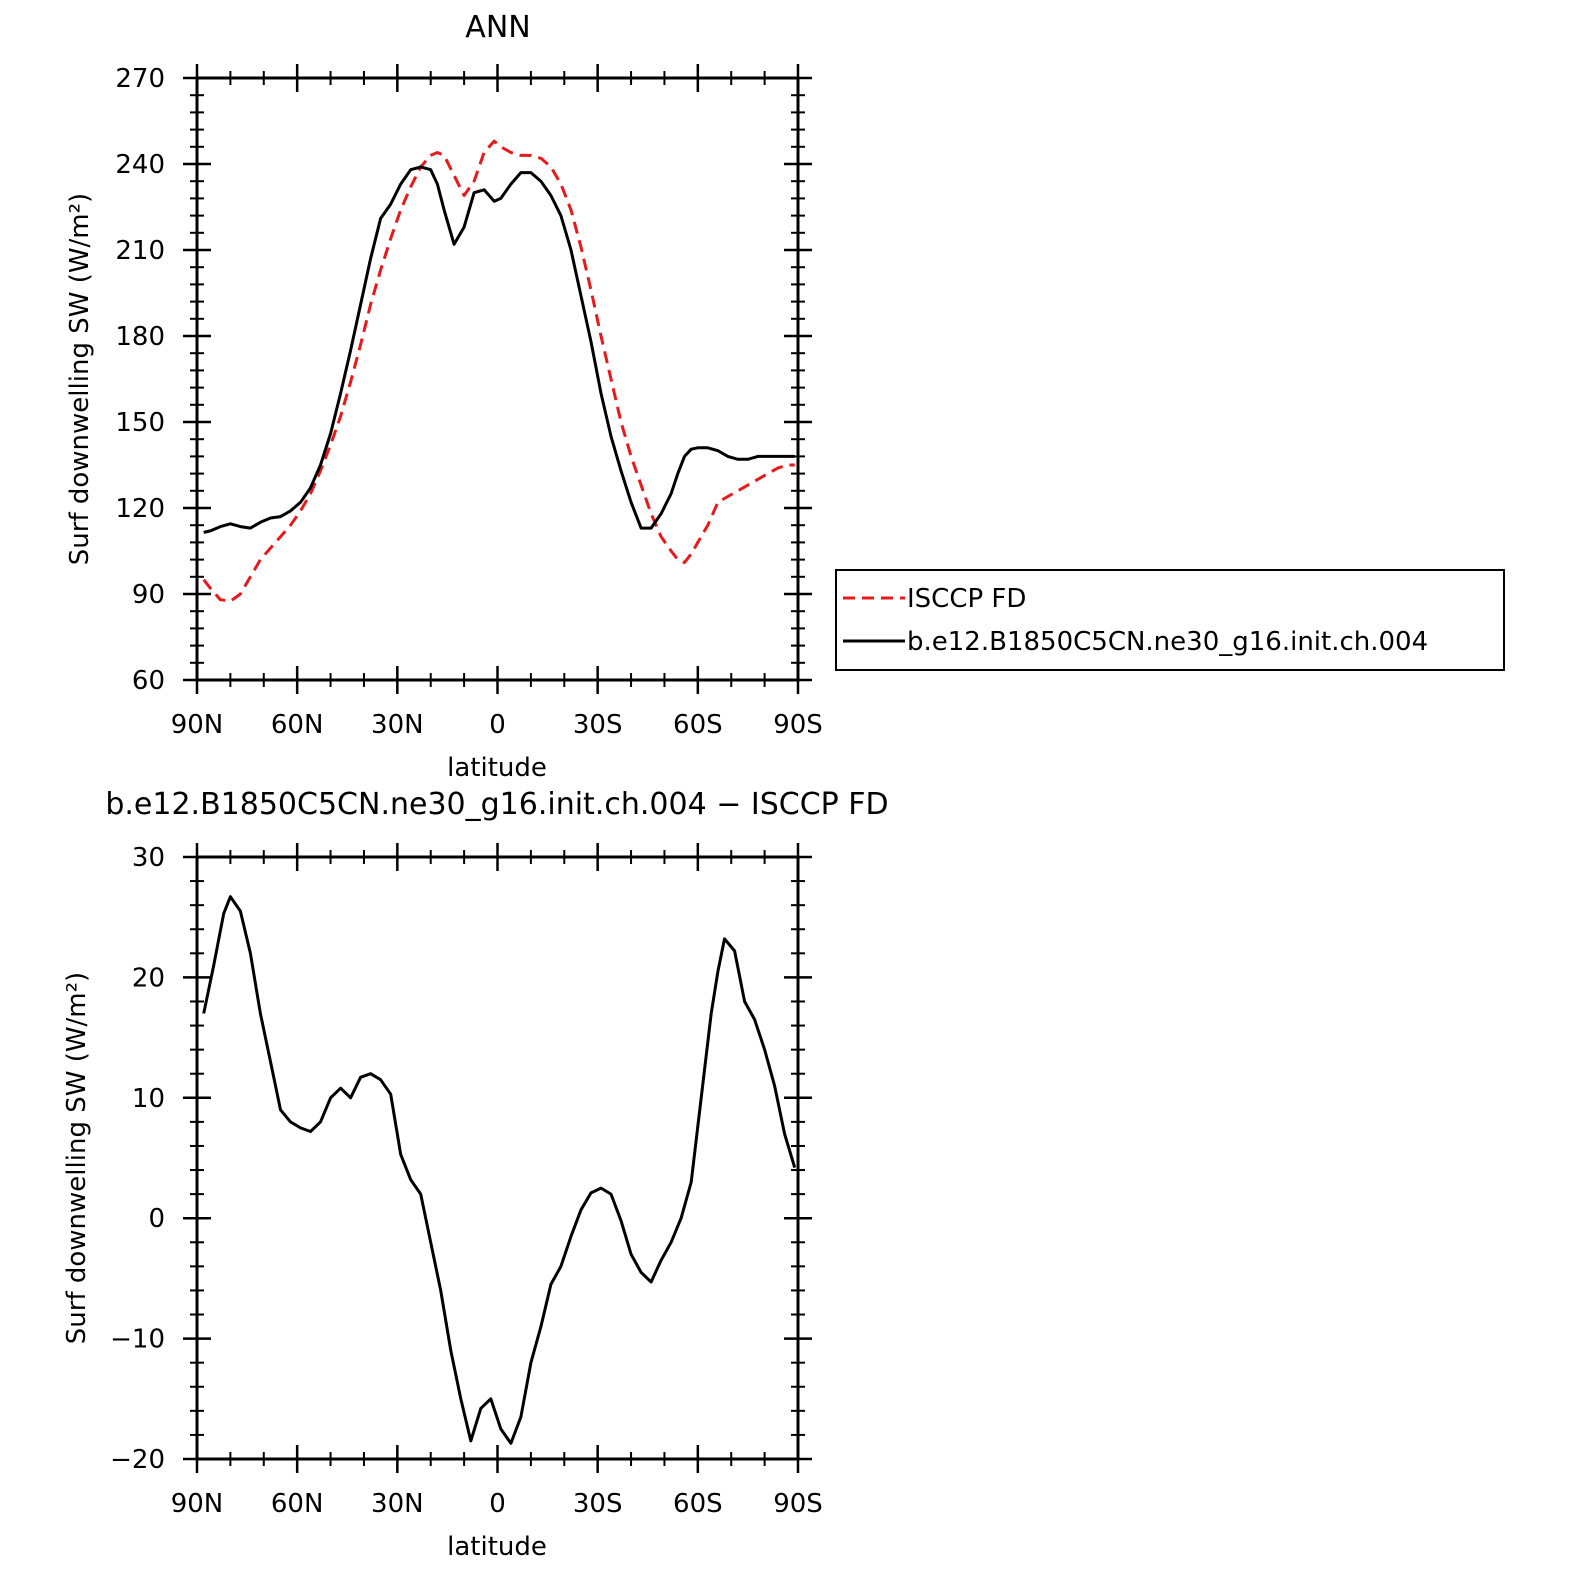  I want to click on bottom-x-tick-label: 90S, so click(798, 1504).